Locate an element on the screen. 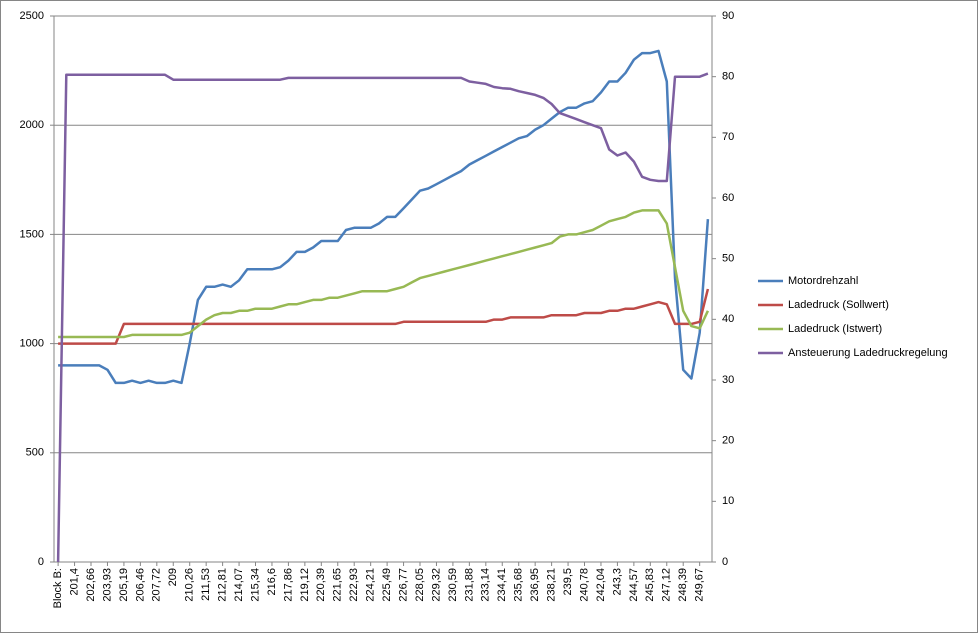 Image resolution: width=979 pixels, height=639 pixels. x-tick-label: 228,05 is located at coordinates (420, 585).